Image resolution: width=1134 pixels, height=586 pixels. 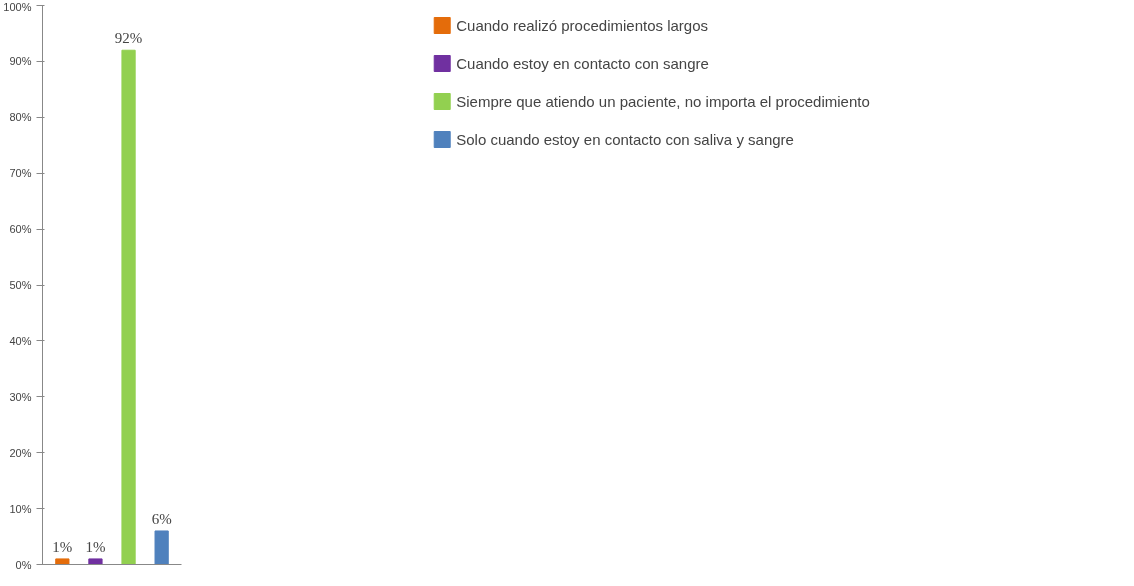 What do you see at coordinates (20, 117) in the screenshot?
I see `y-tick-label: 80%` at bounding box center [20, 117].